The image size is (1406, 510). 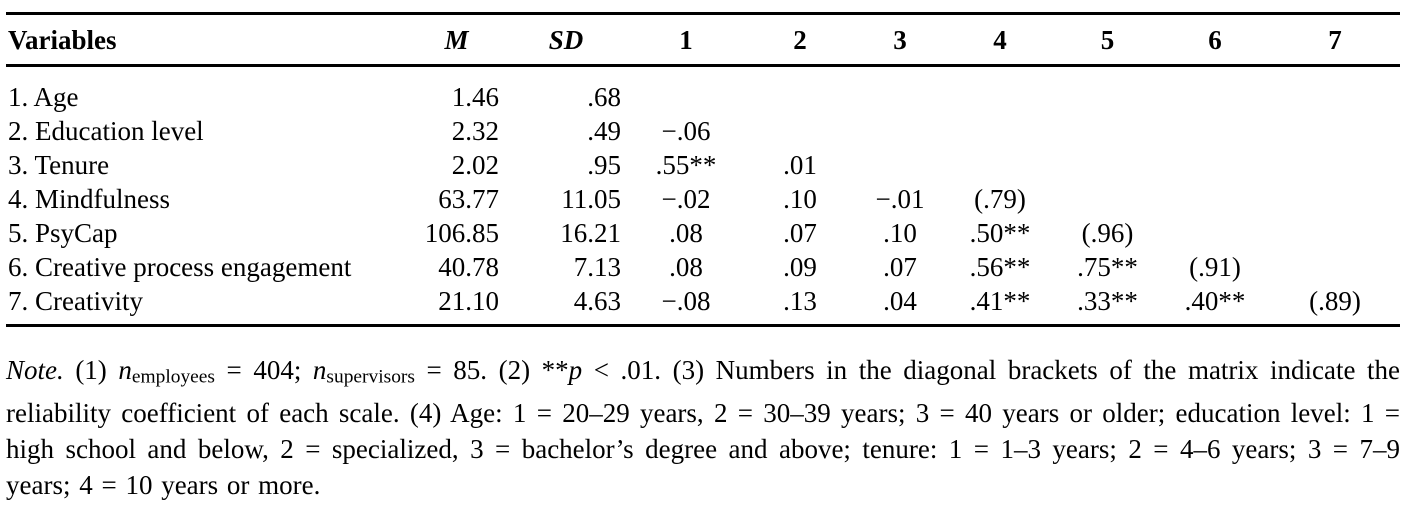 I want to click on note-label: Note., so click(x=35, y=370).